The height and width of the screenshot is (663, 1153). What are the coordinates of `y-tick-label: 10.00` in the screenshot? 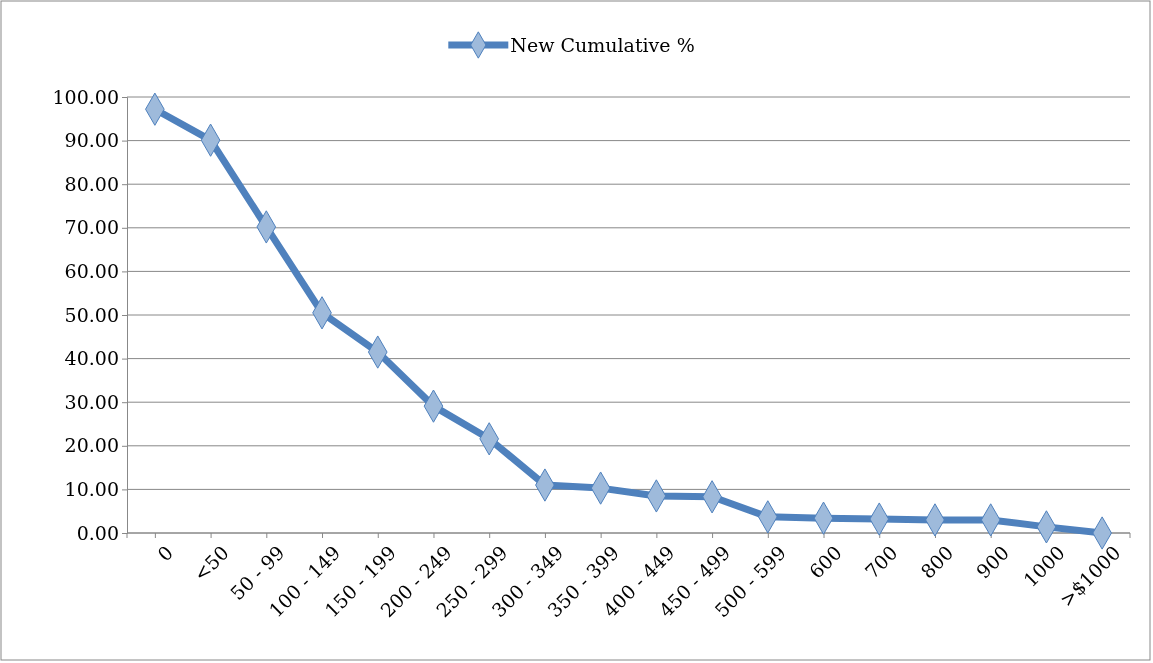 It's located at (91, 488).